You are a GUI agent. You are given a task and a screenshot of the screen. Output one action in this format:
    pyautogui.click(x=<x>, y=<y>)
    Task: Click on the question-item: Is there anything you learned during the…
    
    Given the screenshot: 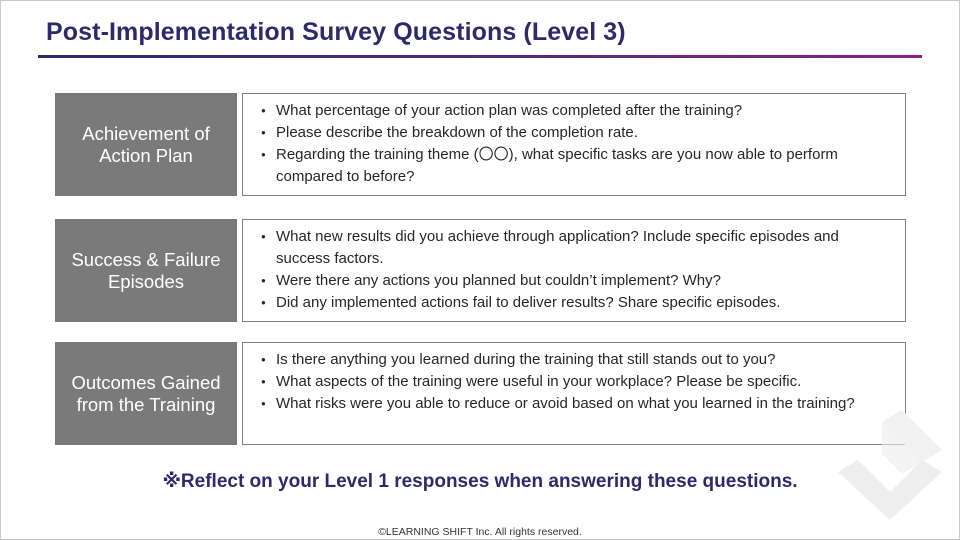 What is the action you would take?
    pyautogui.click(x=577, y=360)
    